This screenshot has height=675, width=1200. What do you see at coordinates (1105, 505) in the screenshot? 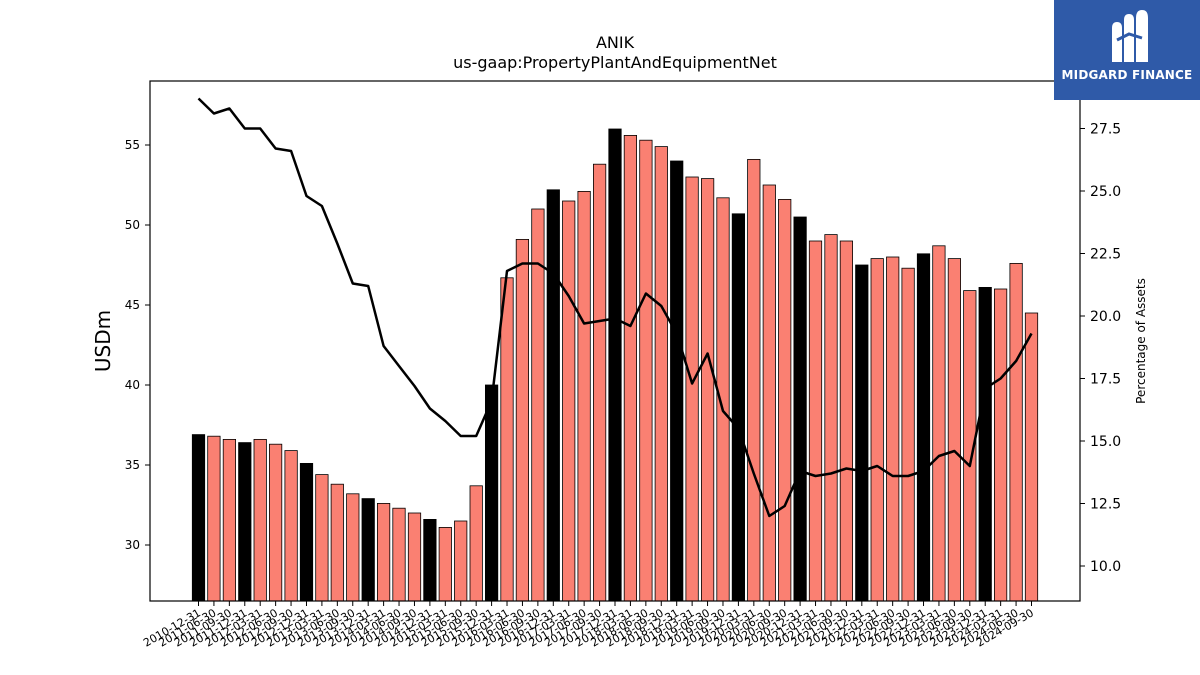
I see `y2-tick-label: 12.5` at bounding box center [1105, 505].